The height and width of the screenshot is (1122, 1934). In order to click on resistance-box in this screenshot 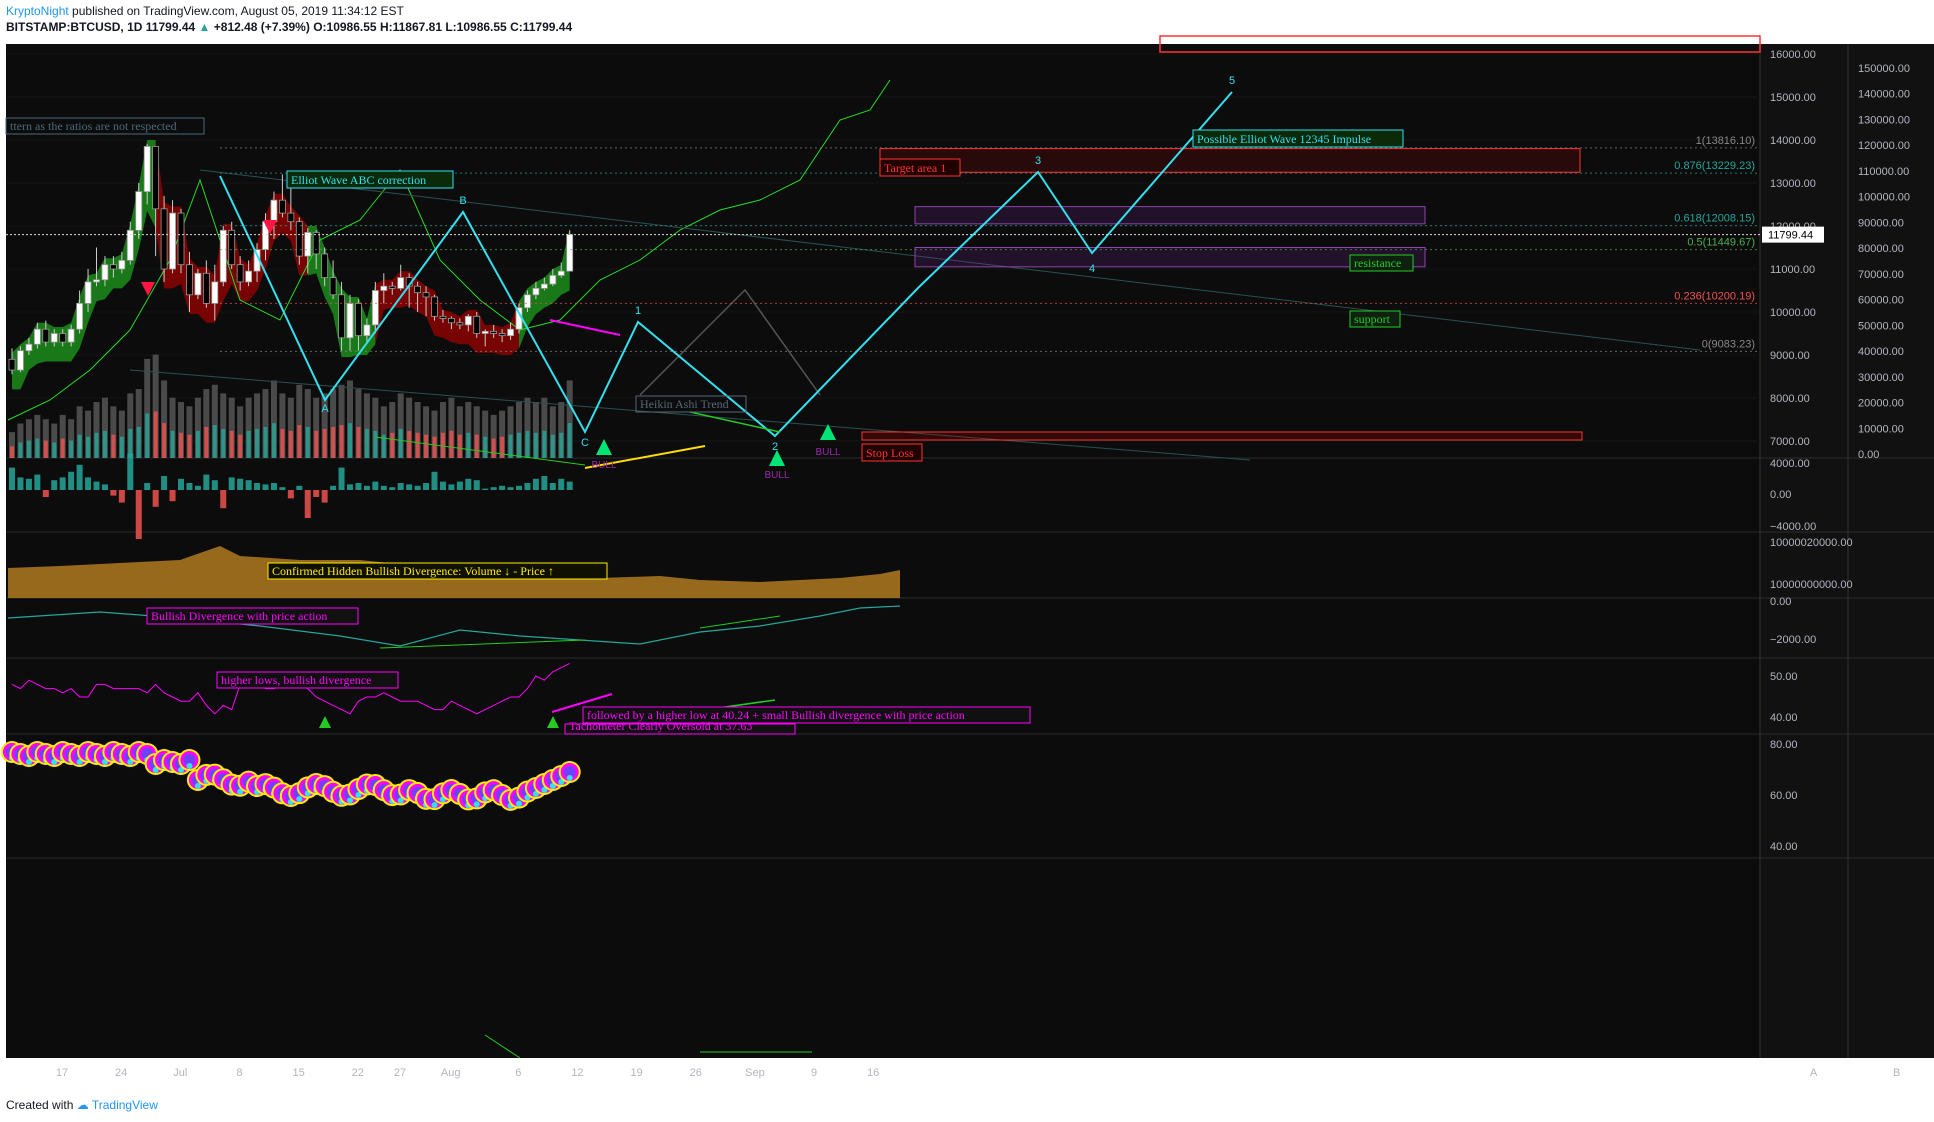, I will do `click(1170, 215)`.